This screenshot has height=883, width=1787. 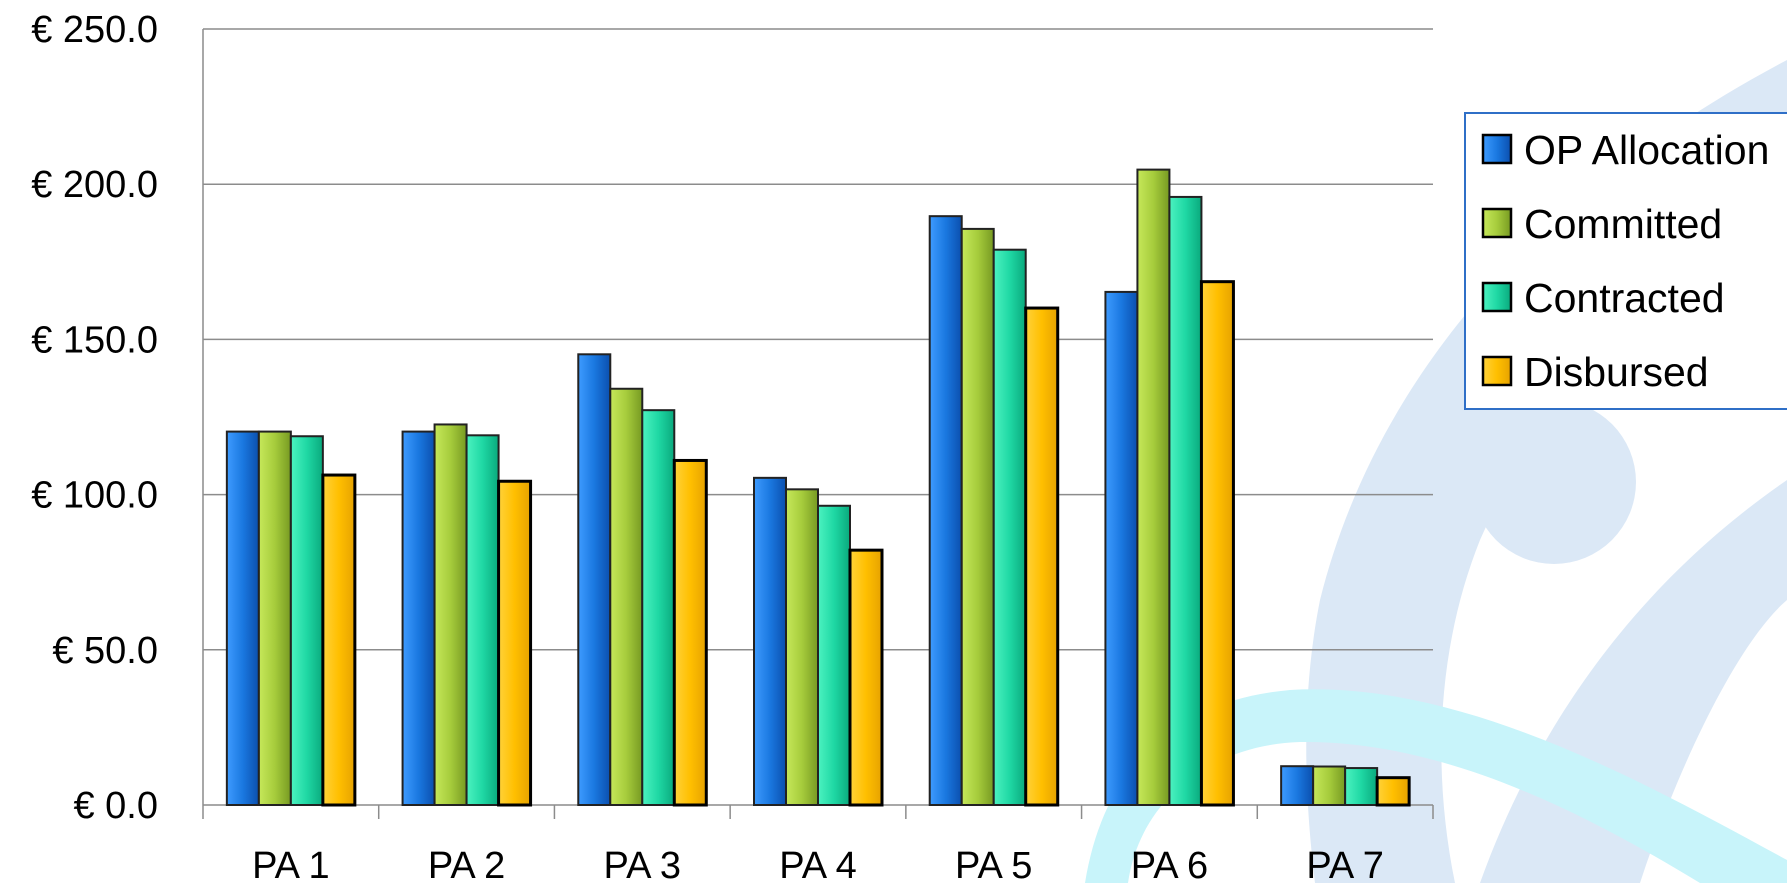 What do you see at coordinates (290, 864) in the screenshot?
I see `x-tick-label: PA 1` at bounding box center [290, 864].